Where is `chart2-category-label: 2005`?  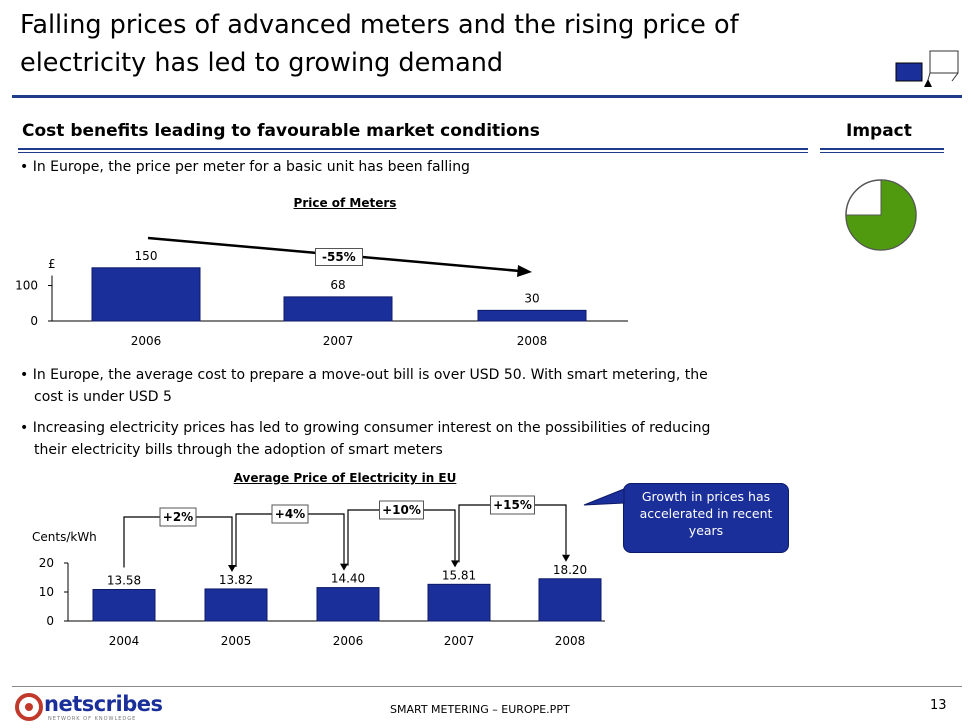
chart2-category-label: 2005 is located at coordinates (236, 641).